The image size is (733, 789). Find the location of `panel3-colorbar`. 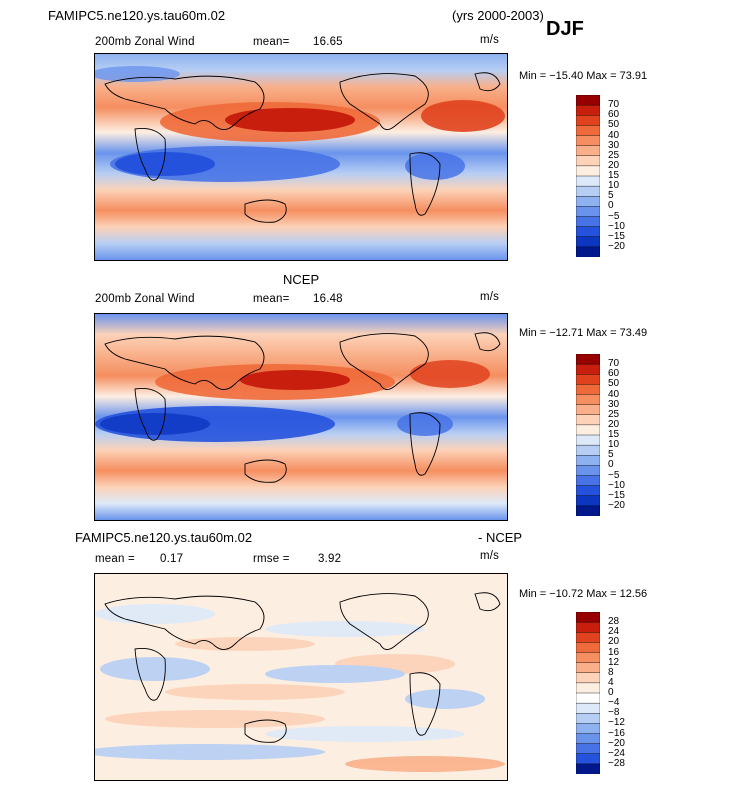

panel3-colorbar is located at coordinates (588, 693).